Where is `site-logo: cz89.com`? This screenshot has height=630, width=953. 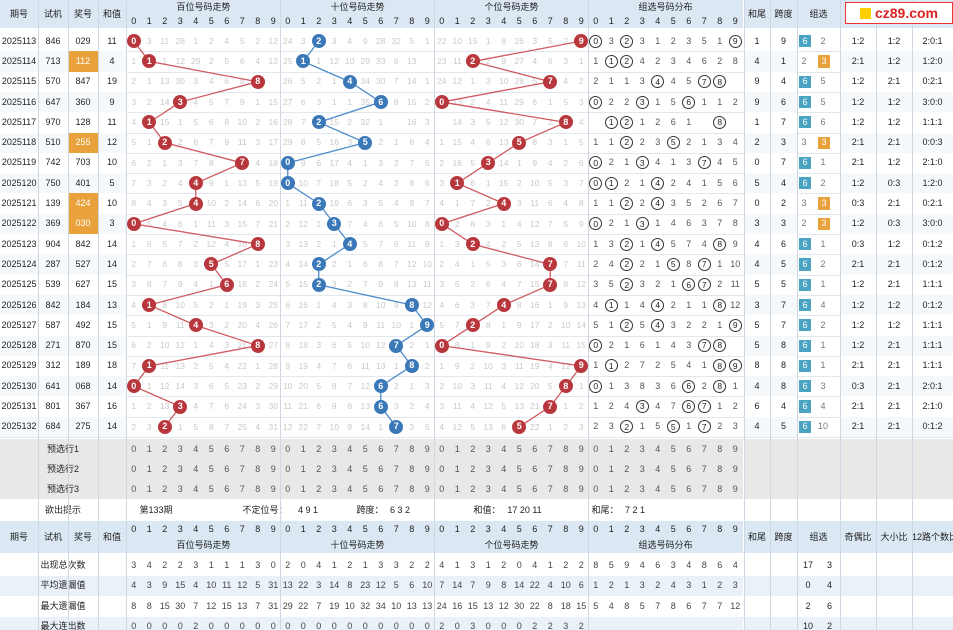
site-logo: cz89.com is located at coordinates (899, 13).